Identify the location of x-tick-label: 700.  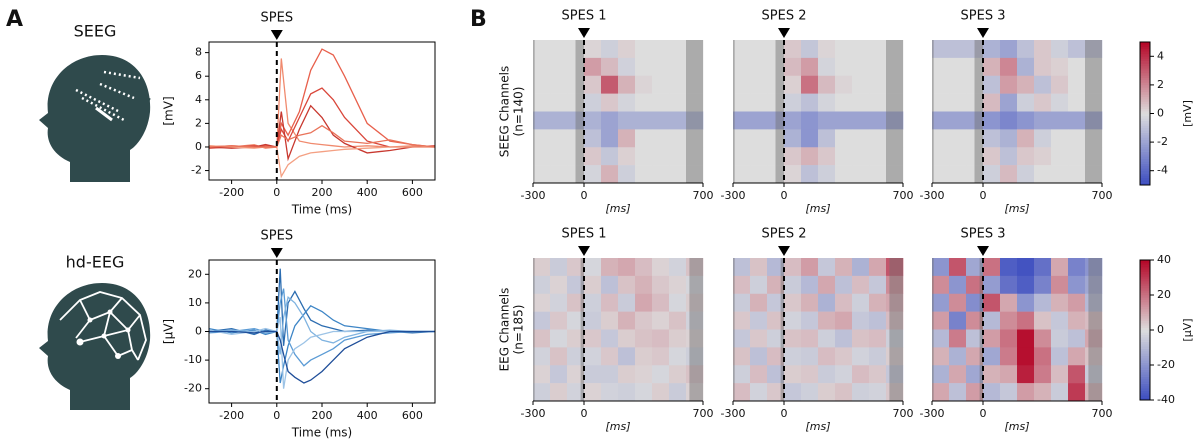
(903, 413).